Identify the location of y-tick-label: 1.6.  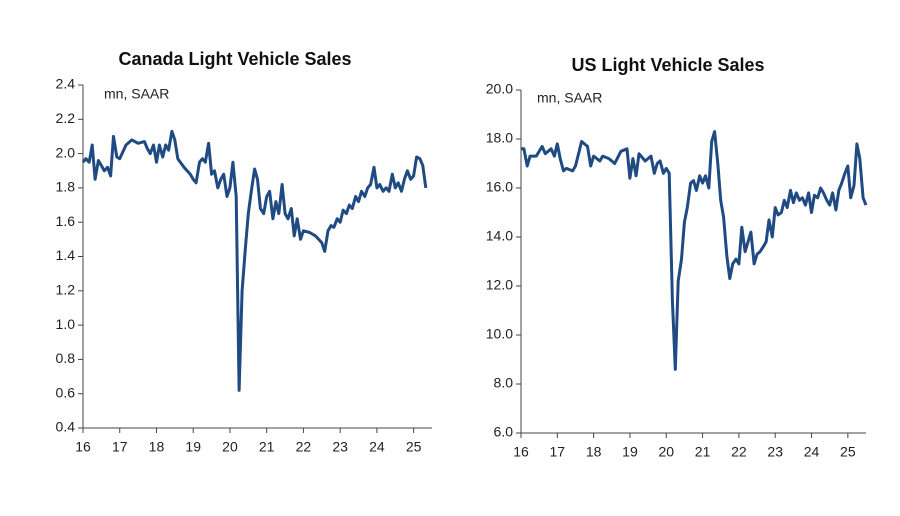
(66, 221).